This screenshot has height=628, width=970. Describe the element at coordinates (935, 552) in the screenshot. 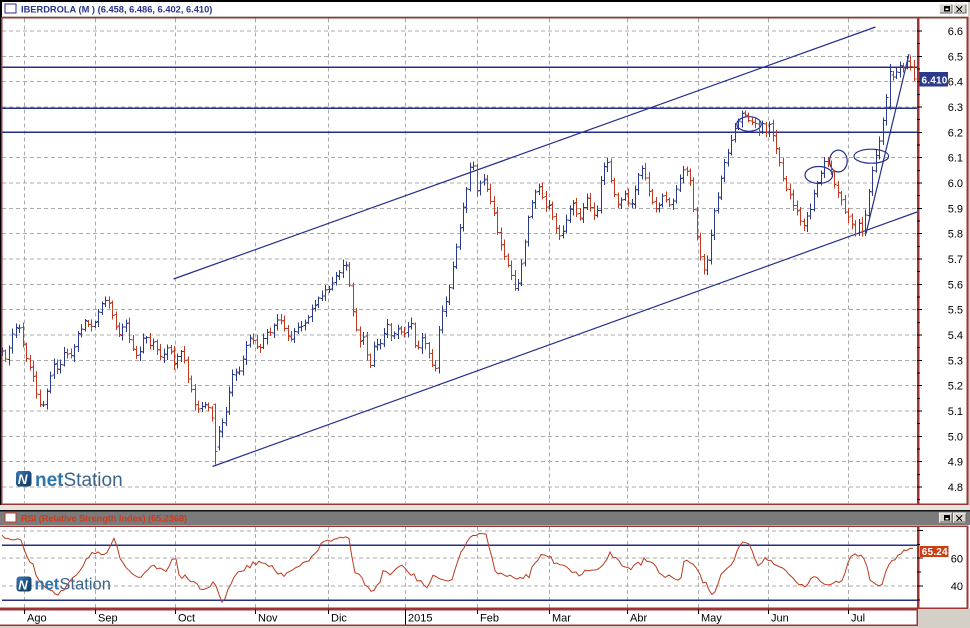

I see `svg-text: 65.24` at that location.